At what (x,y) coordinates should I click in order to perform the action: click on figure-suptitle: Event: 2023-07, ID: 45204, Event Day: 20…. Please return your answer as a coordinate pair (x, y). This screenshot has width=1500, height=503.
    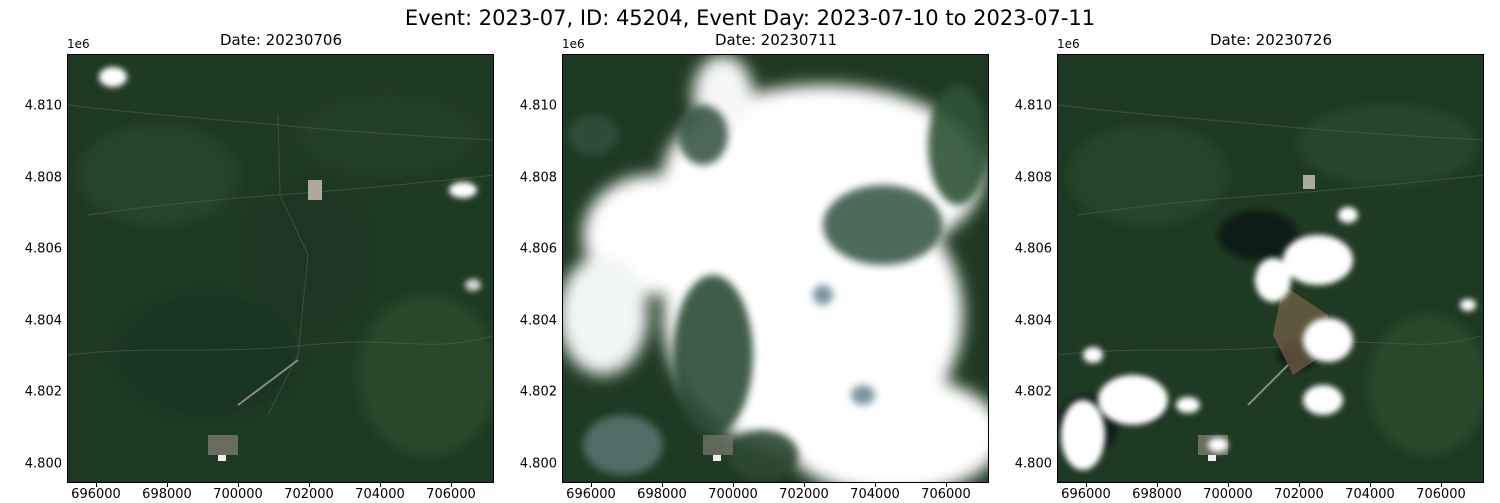
    Looking at the image, I should click on (750, 18).